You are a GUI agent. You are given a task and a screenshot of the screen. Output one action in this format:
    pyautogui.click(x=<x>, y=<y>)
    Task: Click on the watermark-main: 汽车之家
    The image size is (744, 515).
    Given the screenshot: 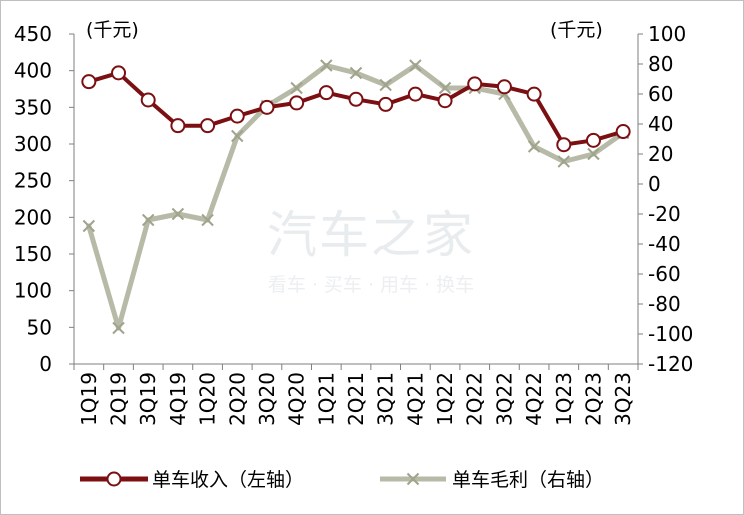 What is the action you would take?
    pyautogui.click(x=371, y=235)
    